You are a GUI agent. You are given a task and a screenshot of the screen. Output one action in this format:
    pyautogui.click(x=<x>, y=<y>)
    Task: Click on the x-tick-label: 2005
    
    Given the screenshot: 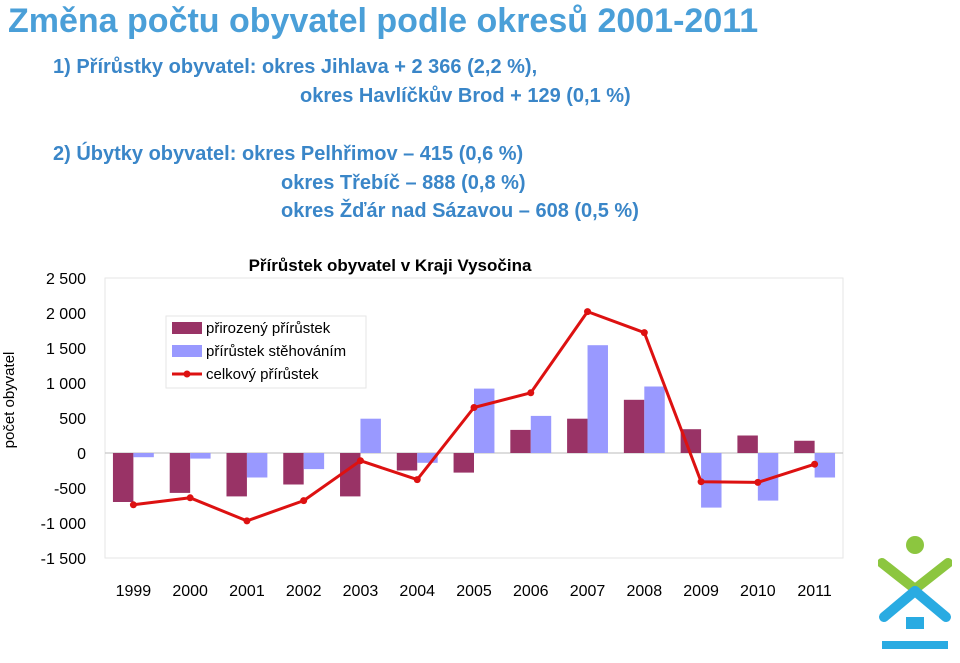 What is the action you would take?
    pyautogui.click(x=474, y=591)
    